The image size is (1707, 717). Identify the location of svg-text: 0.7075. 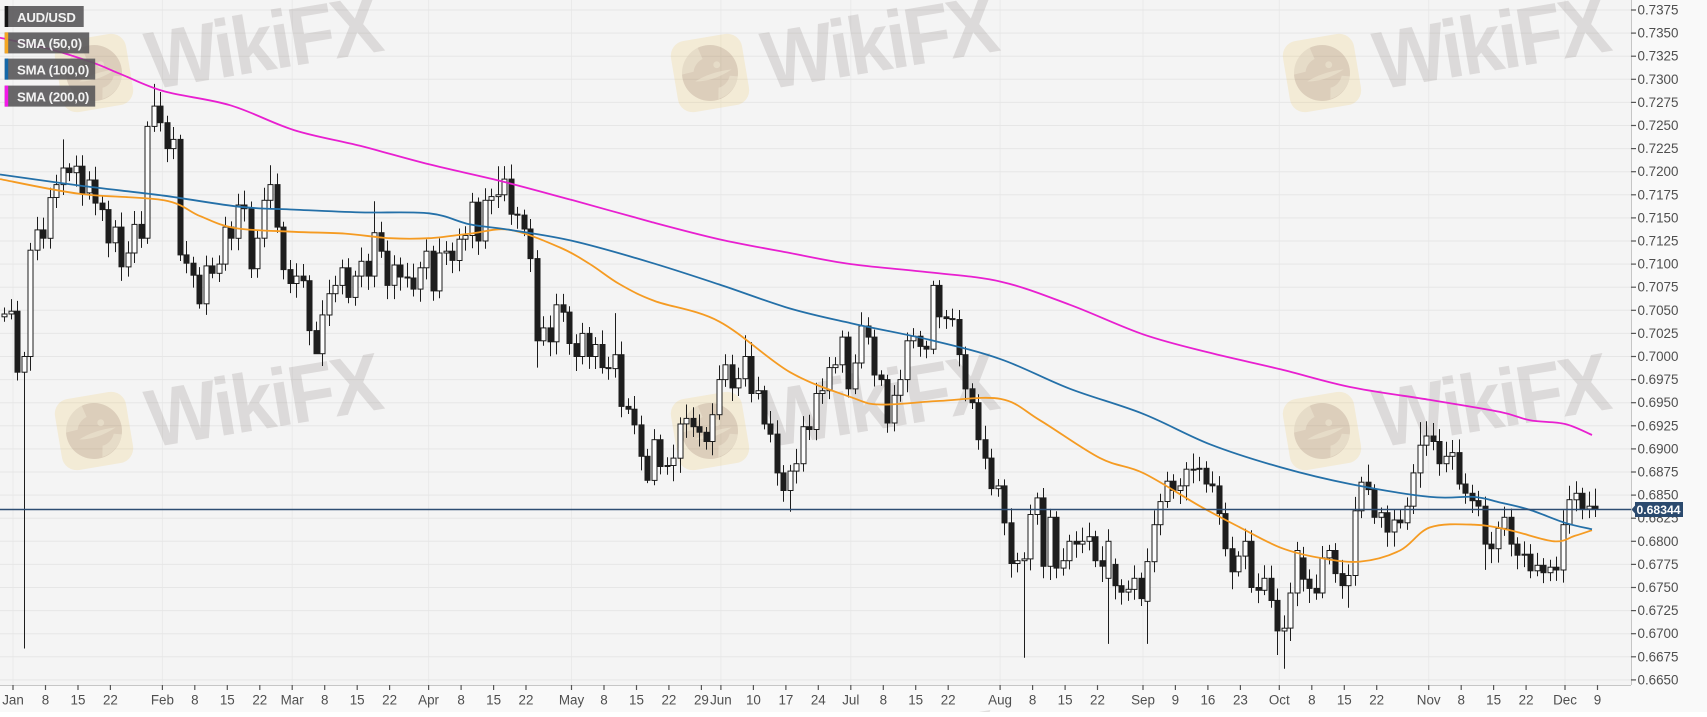
(1658, 287).